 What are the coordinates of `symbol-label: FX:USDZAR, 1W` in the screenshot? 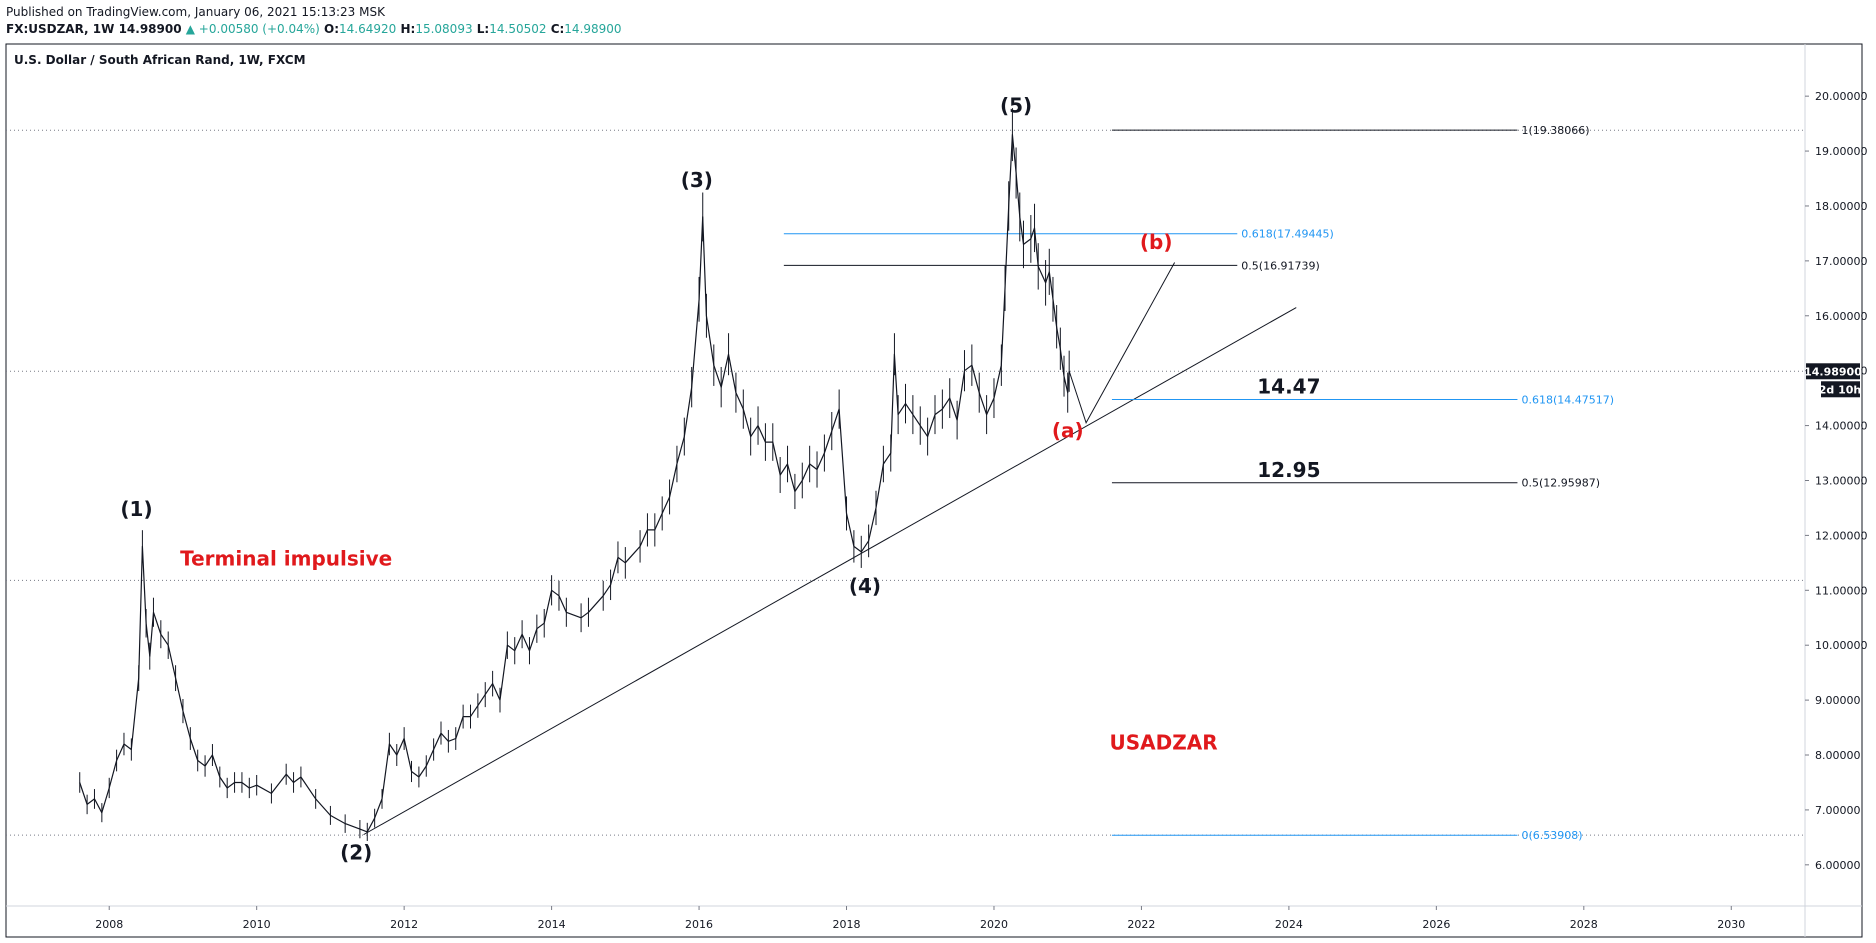 It's located at (60, 29).